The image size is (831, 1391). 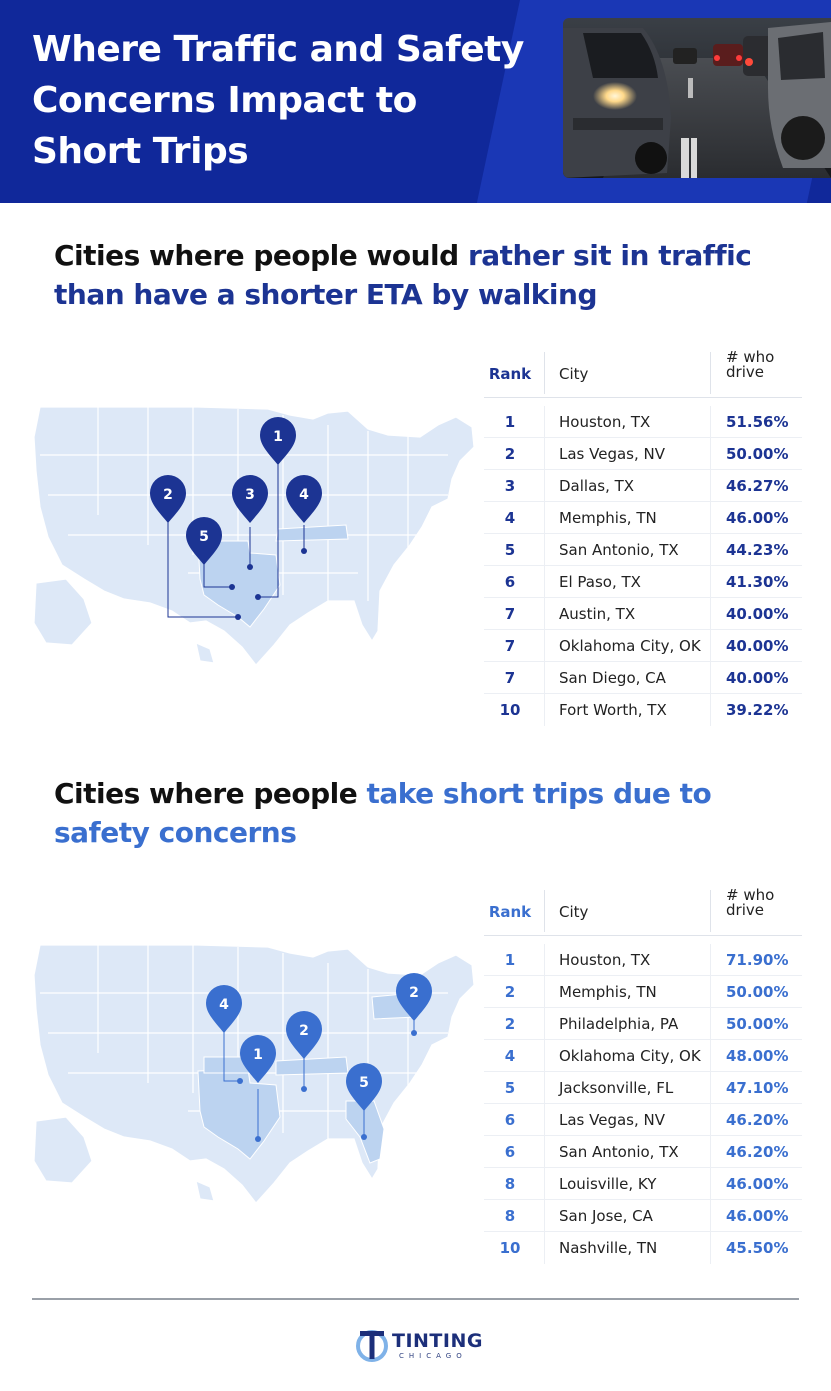 I want to click on city-cell: Nashville, TN, so click(x=608, y=1248).